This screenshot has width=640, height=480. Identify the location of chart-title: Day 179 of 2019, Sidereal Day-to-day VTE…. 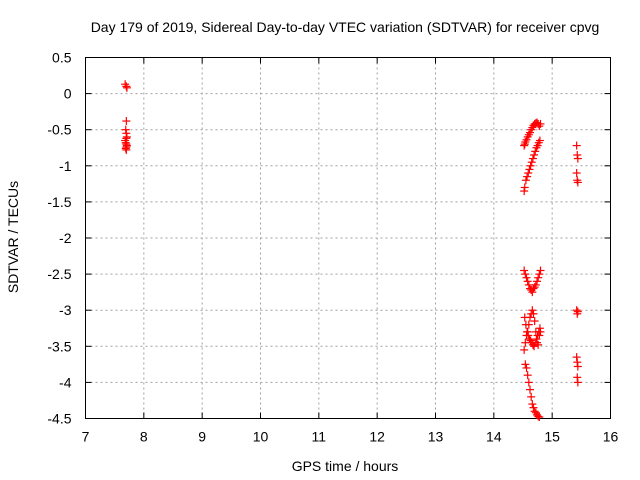
(345, 27).